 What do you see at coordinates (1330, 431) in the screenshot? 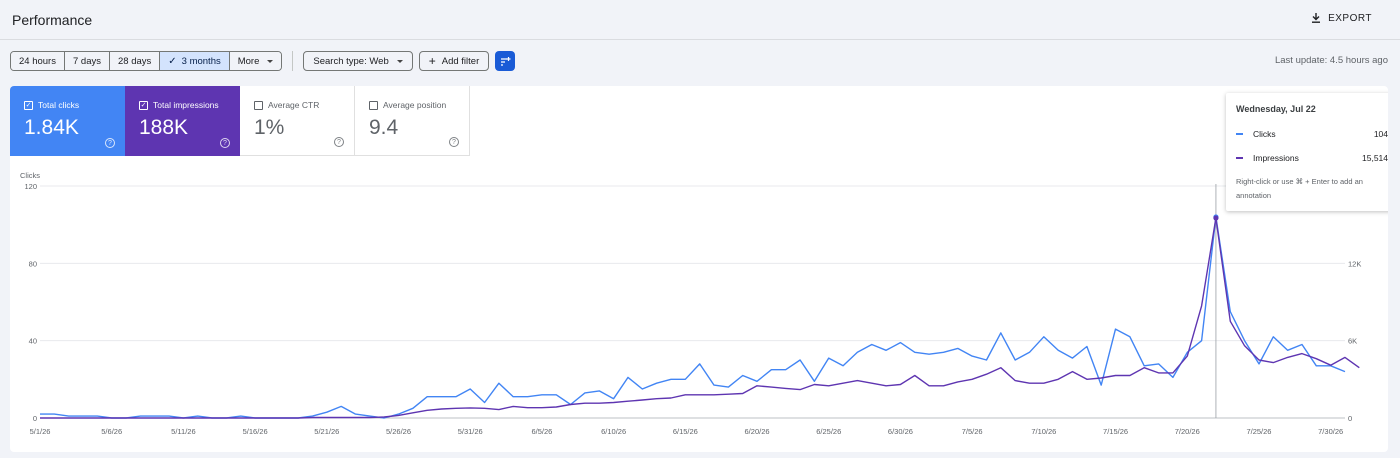
I see `x-tick-label: 7/30/26` at bounding box center [1330, 431].